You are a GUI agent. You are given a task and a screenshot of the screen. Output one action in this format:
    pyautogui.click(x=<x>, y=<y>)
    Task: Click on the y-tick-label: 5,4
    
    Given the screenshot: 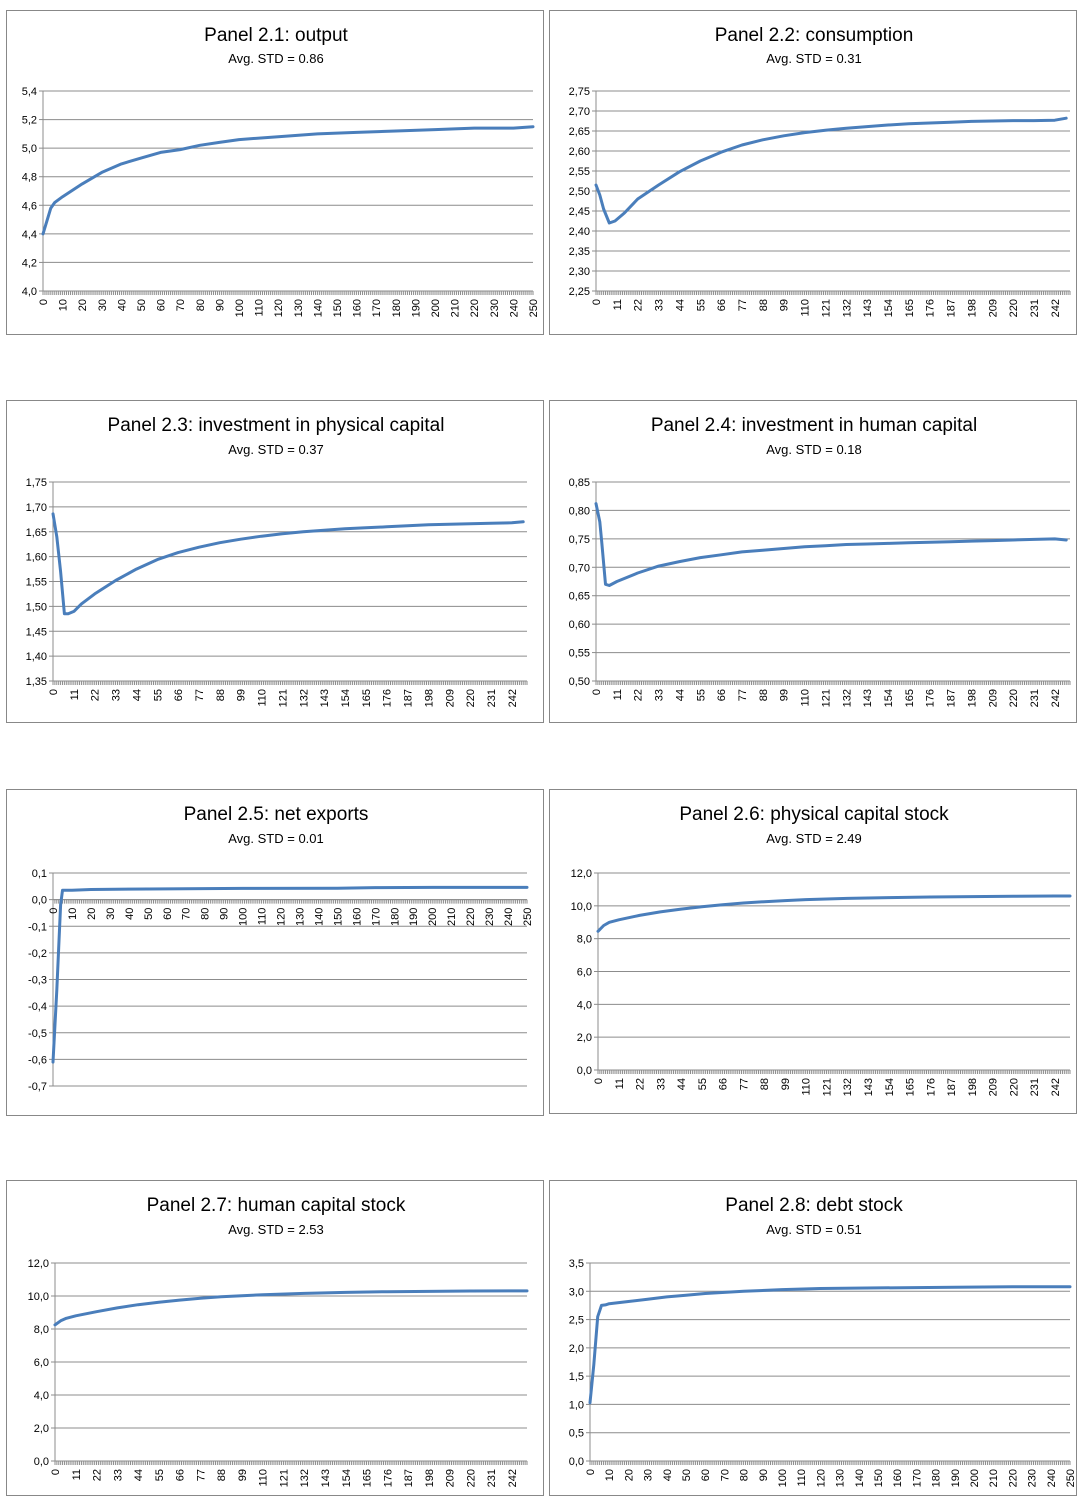 What is the action you would take?
    pyautogui.click(x=29, y=92)
    